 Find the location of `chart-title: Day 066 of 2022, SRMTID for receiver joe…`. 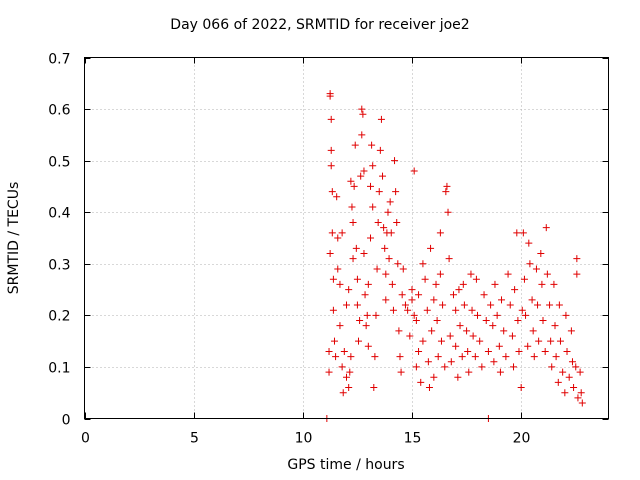

chart-title: Day 066 of 2022, SRMTID for receiver joe… is located at coordinates (320, 25).